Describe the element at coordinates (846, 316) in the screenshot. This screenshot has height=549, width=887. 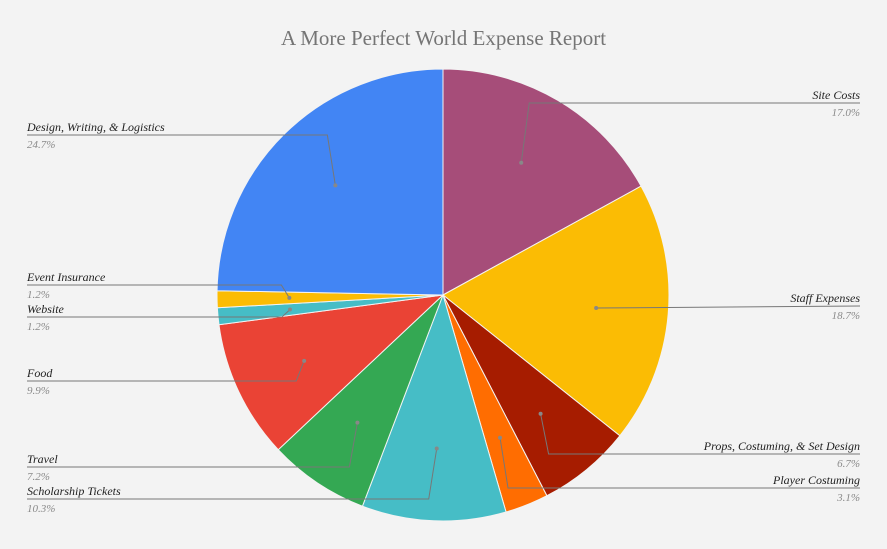
I see `slice-percent: 18.7%` at that location.